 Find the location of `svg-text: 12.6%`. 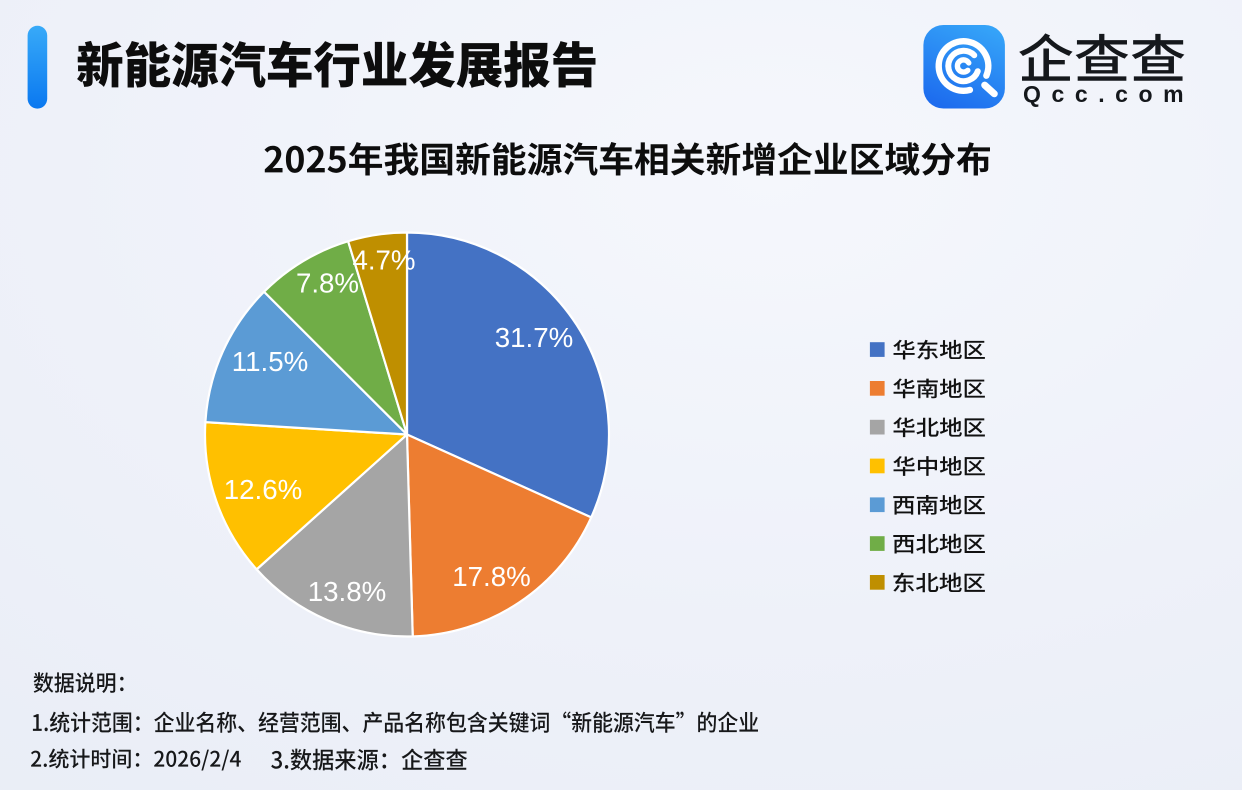

svg-text: 12.6% is located at coordinates (263, 489).